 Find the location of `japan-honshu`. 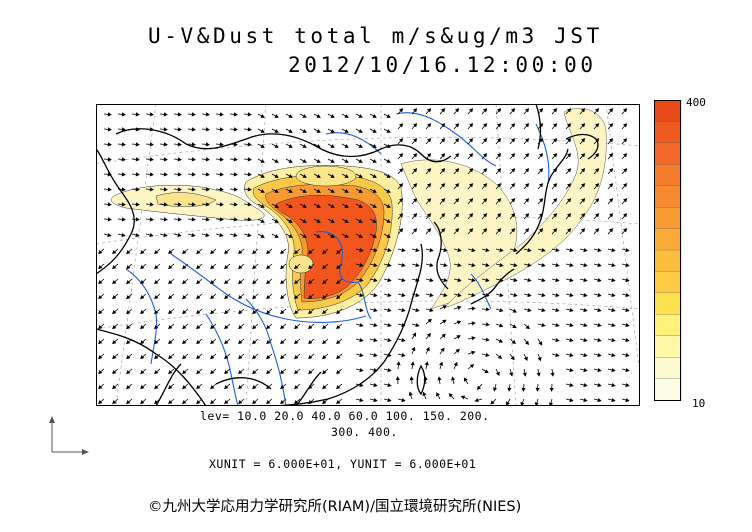

japan-honshu is located at coordinates (542, 201).